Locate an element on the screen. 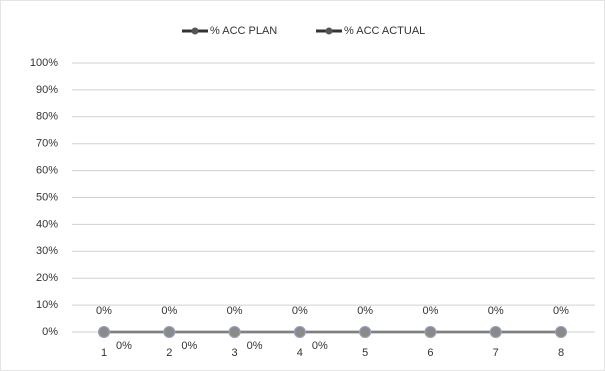  x-tick-label: 8 is located at coordinates (561, 353).